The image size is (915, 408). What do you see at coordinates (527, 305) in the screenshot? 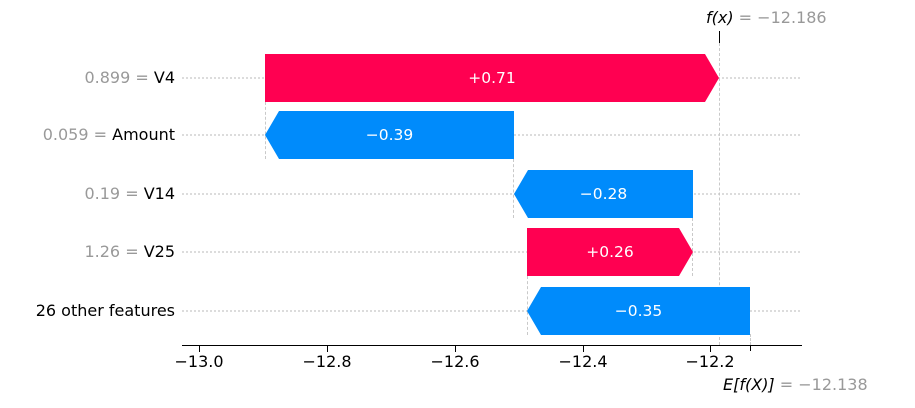
I see `connector-v25-other` at bounding box center [527, 305].